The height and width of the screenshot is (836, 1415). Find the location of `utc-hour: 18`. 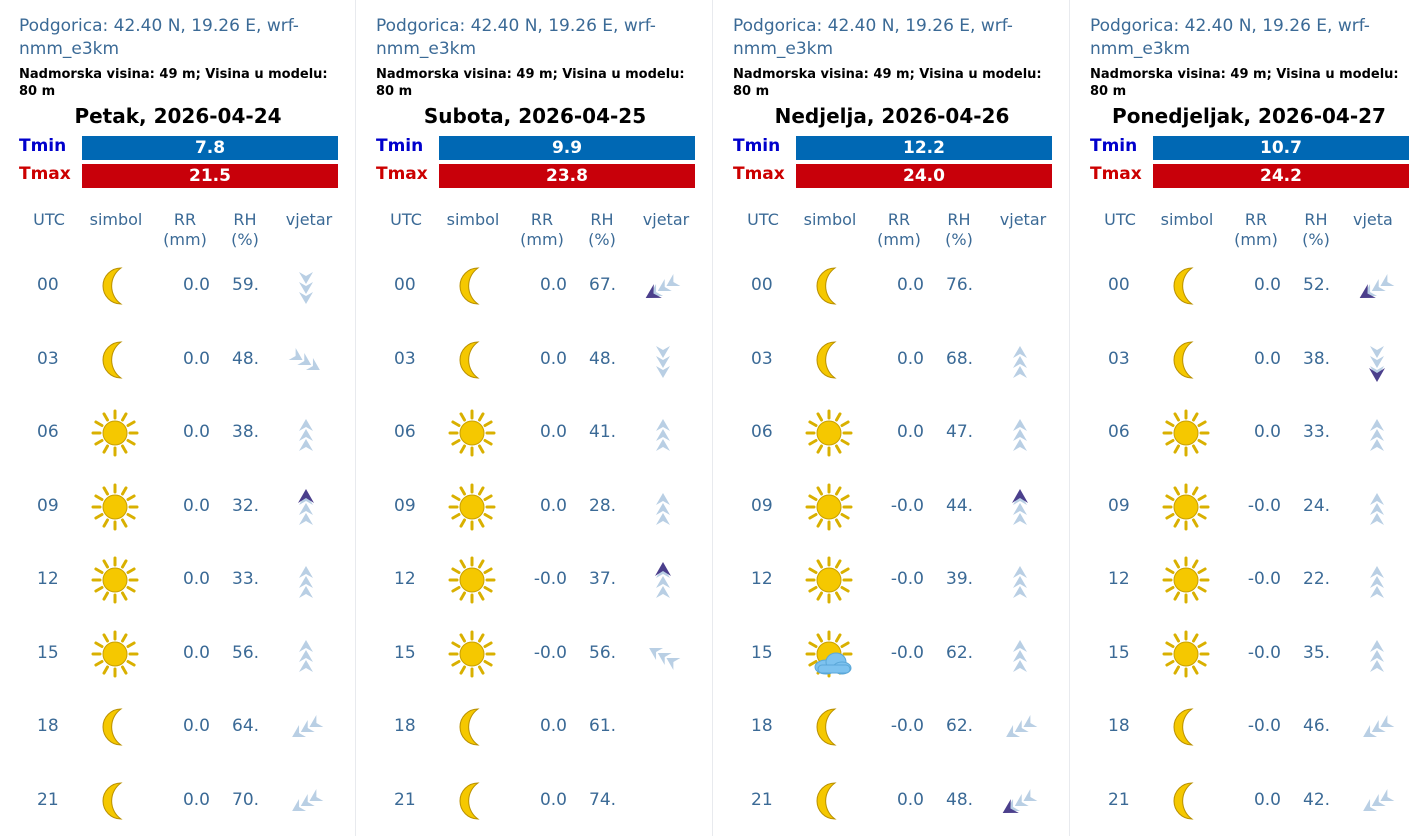

utc-hour: 18 is located at coordinates (48, 726).